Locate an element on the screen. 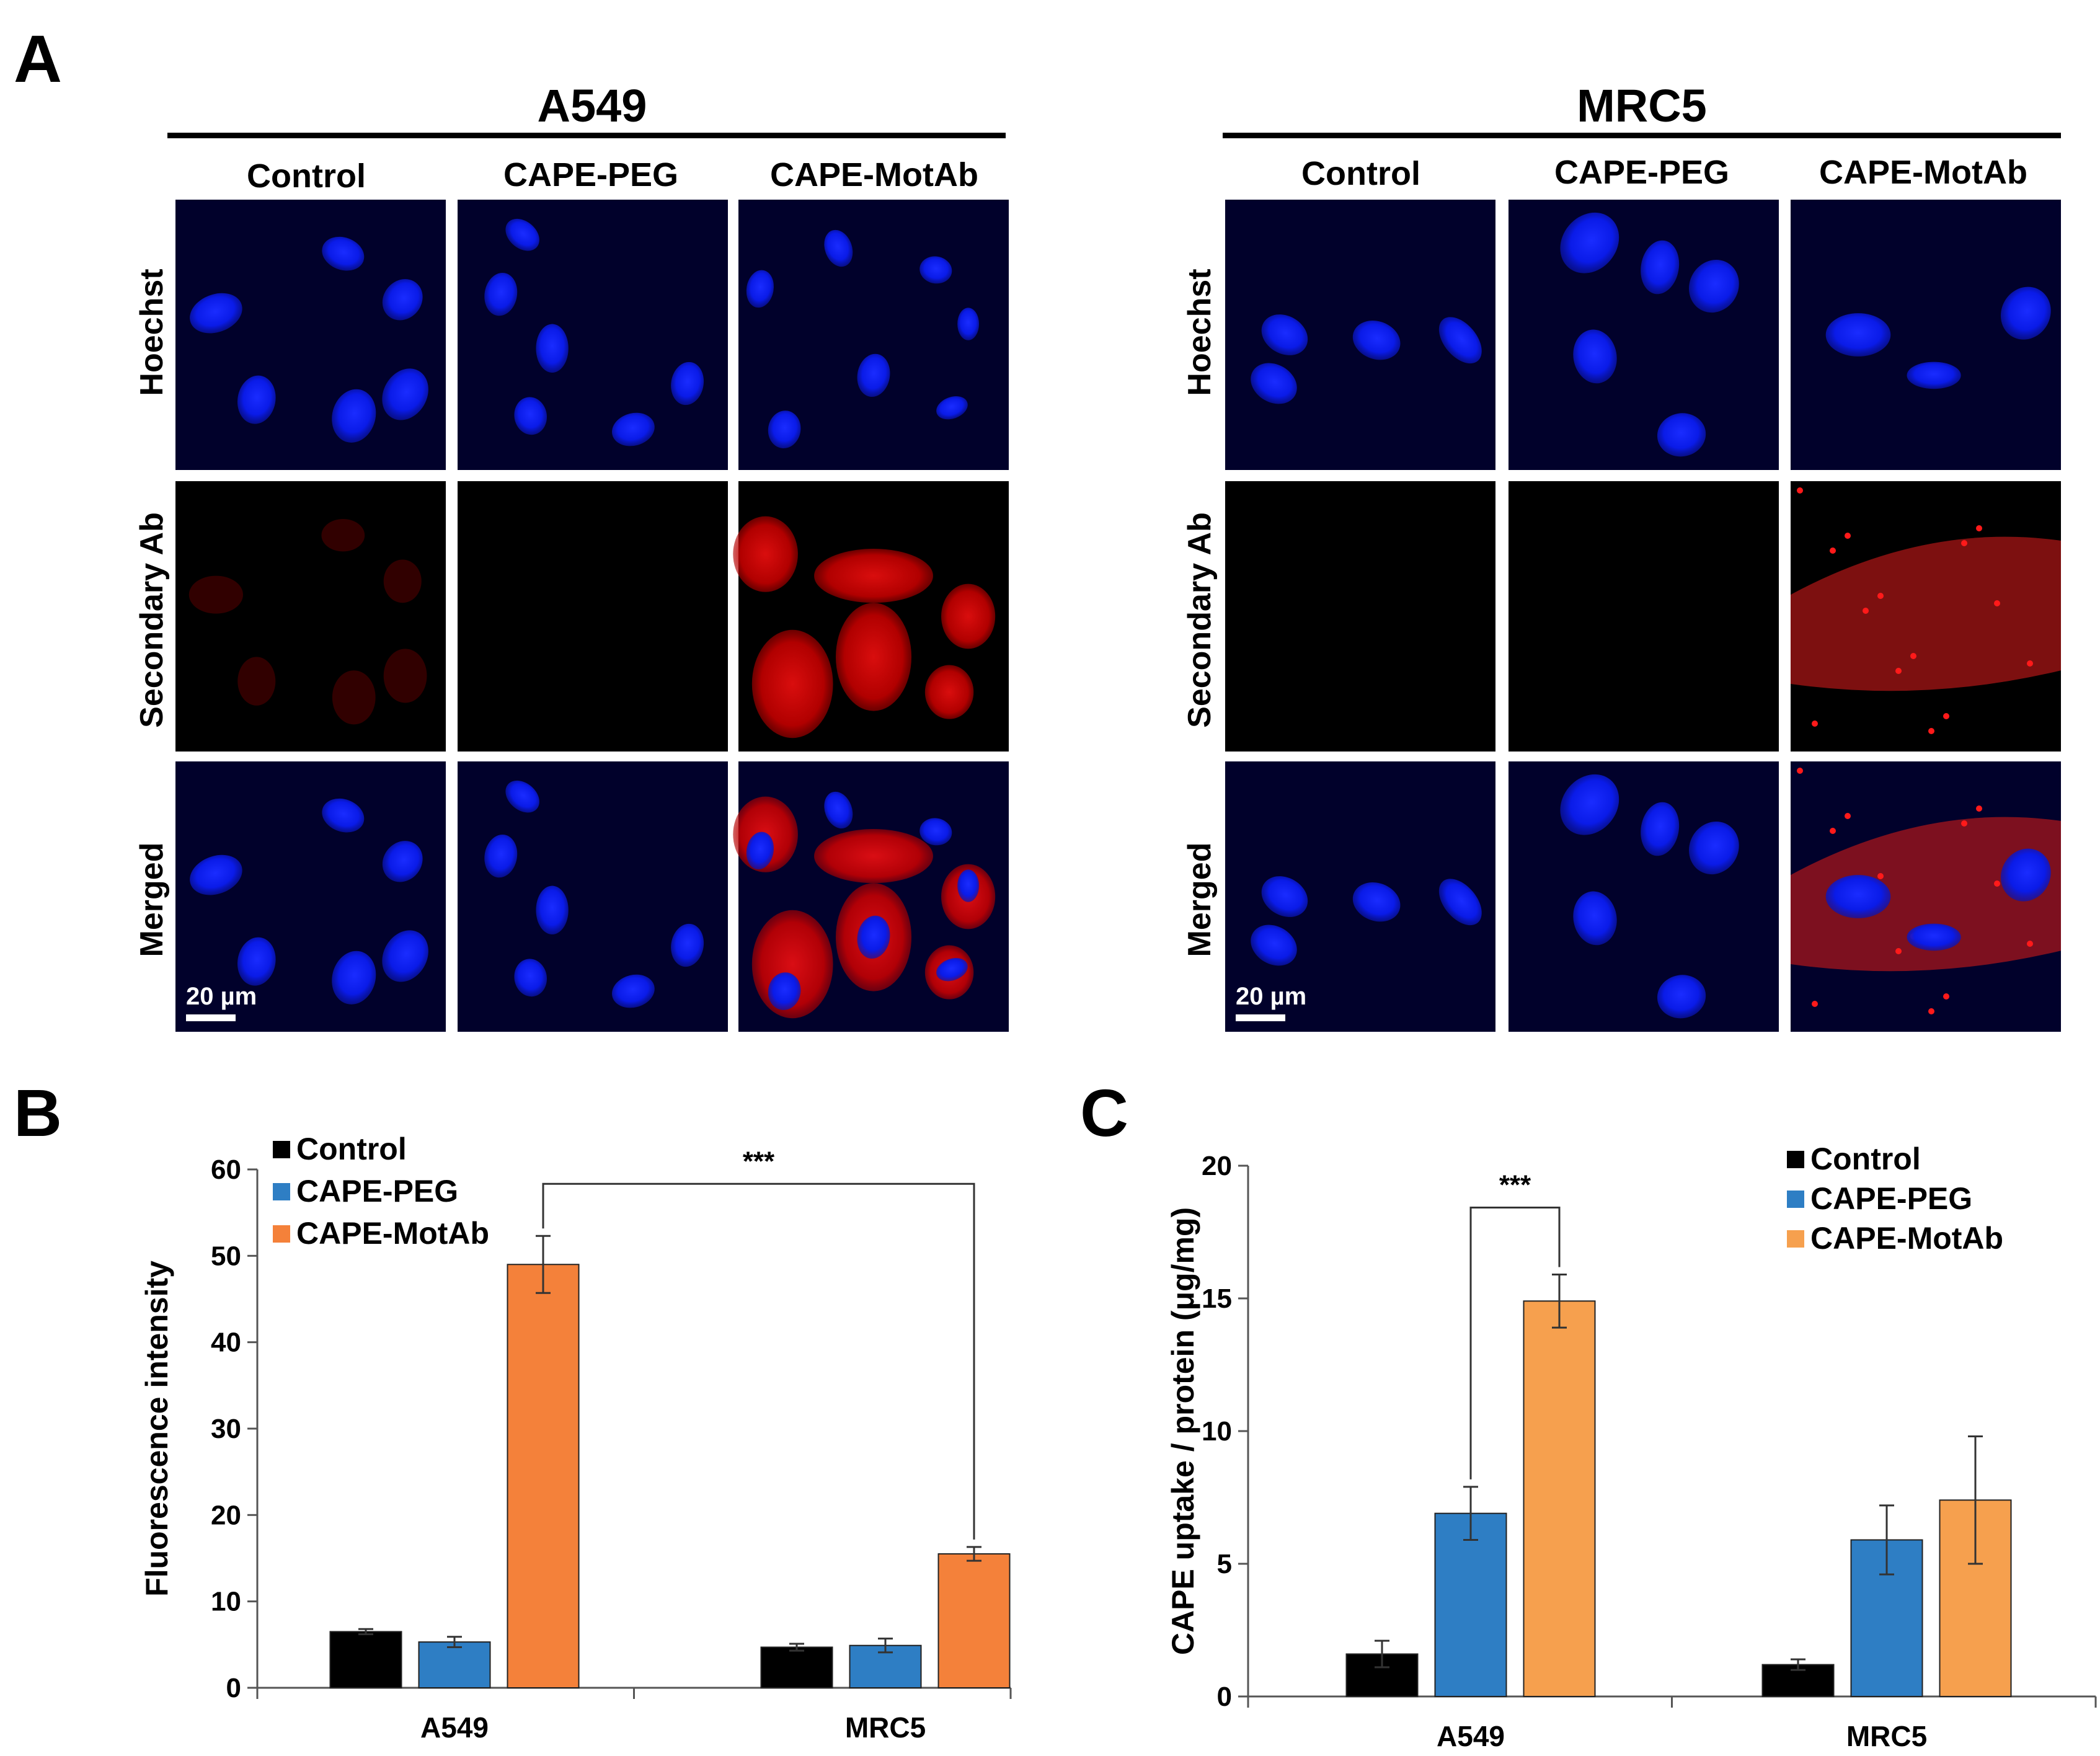  column-label-control: Control is located at coordinates (1360, 173).